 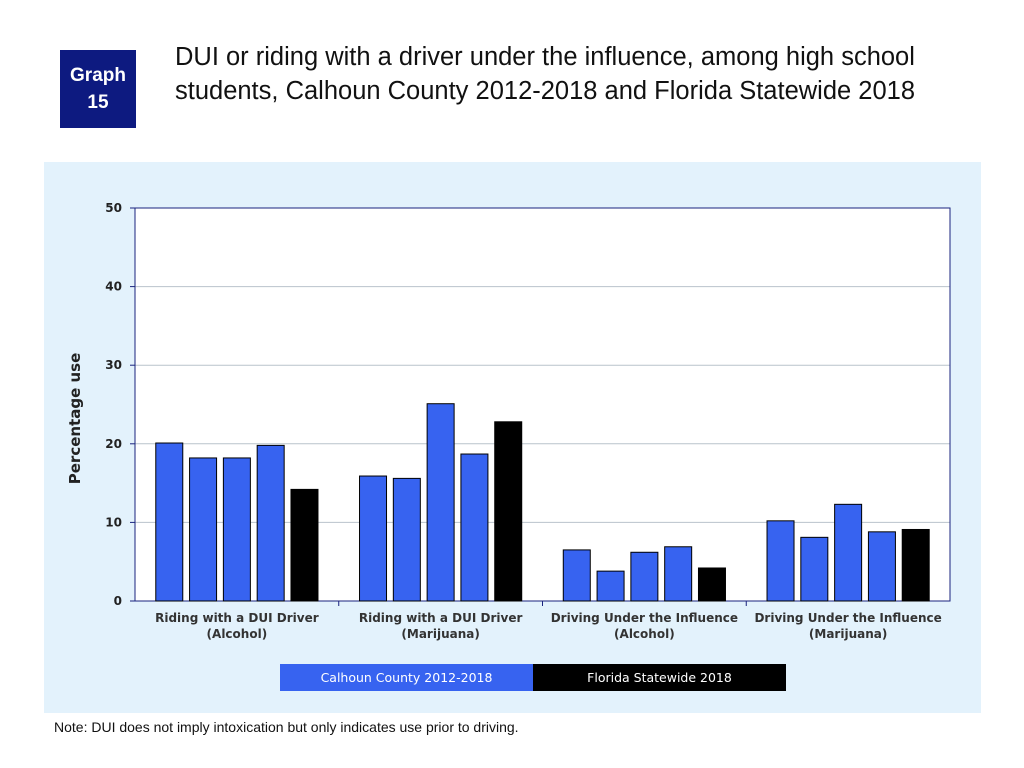 What do you see at coordinates (113, 287) in the screenshot?
I see `y-tick-label: 40` at bounding box center [113, 287].